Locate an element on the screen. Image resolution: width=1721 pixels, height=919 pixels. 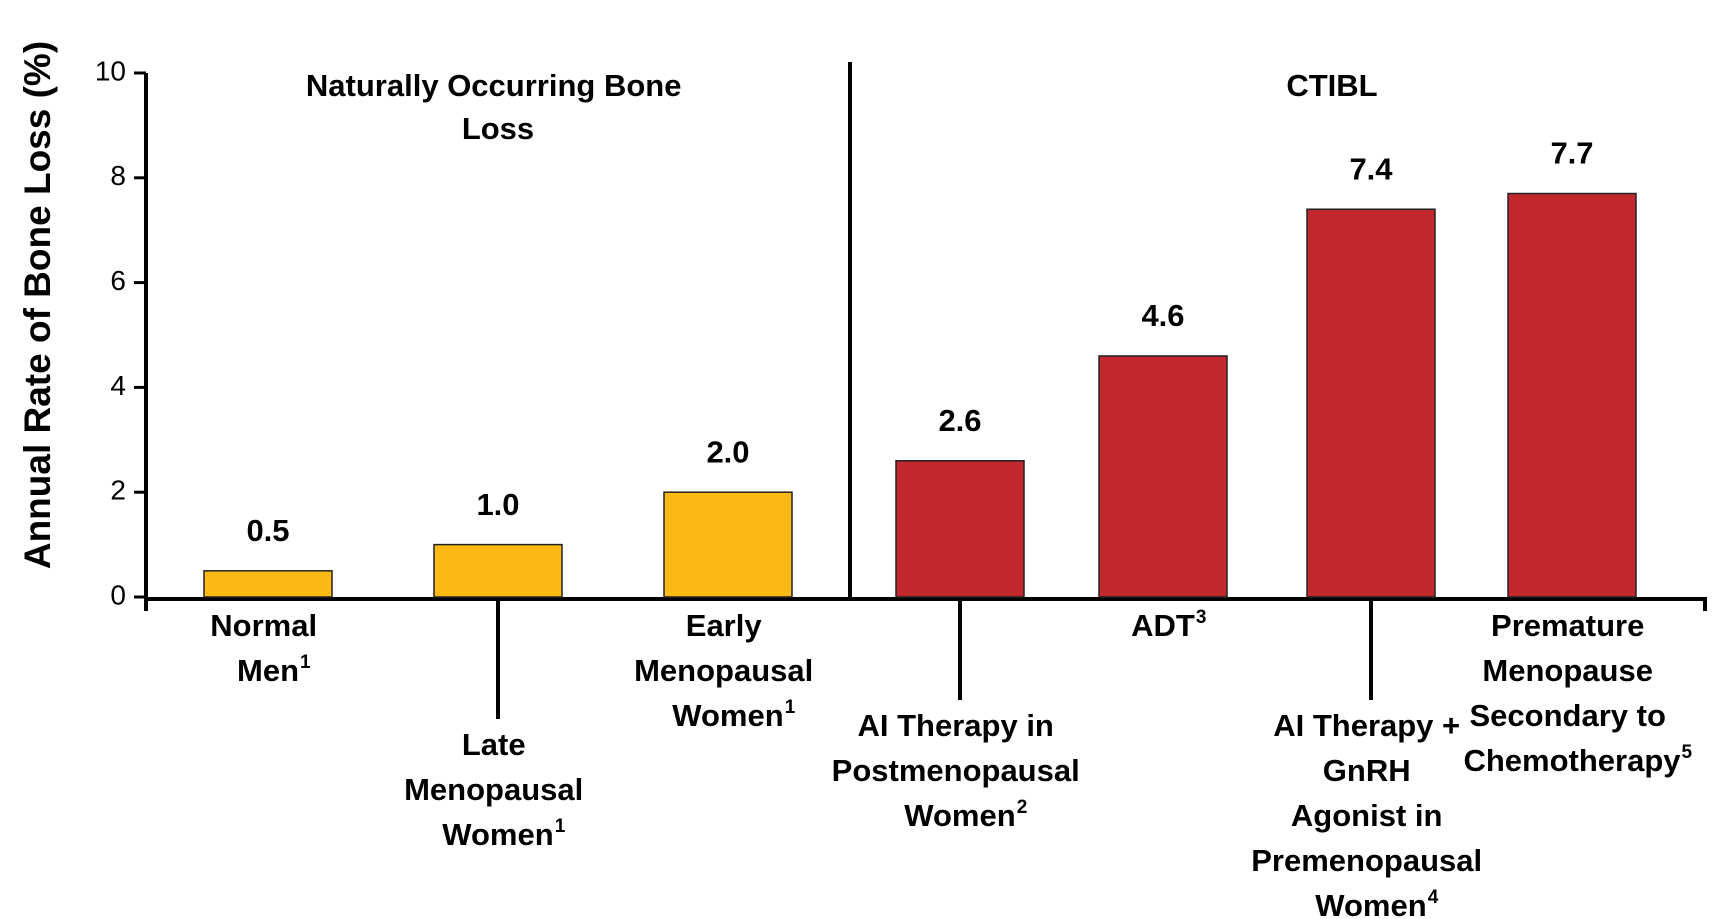
y-tick-label: 4 is located at coordinates (118, 385).